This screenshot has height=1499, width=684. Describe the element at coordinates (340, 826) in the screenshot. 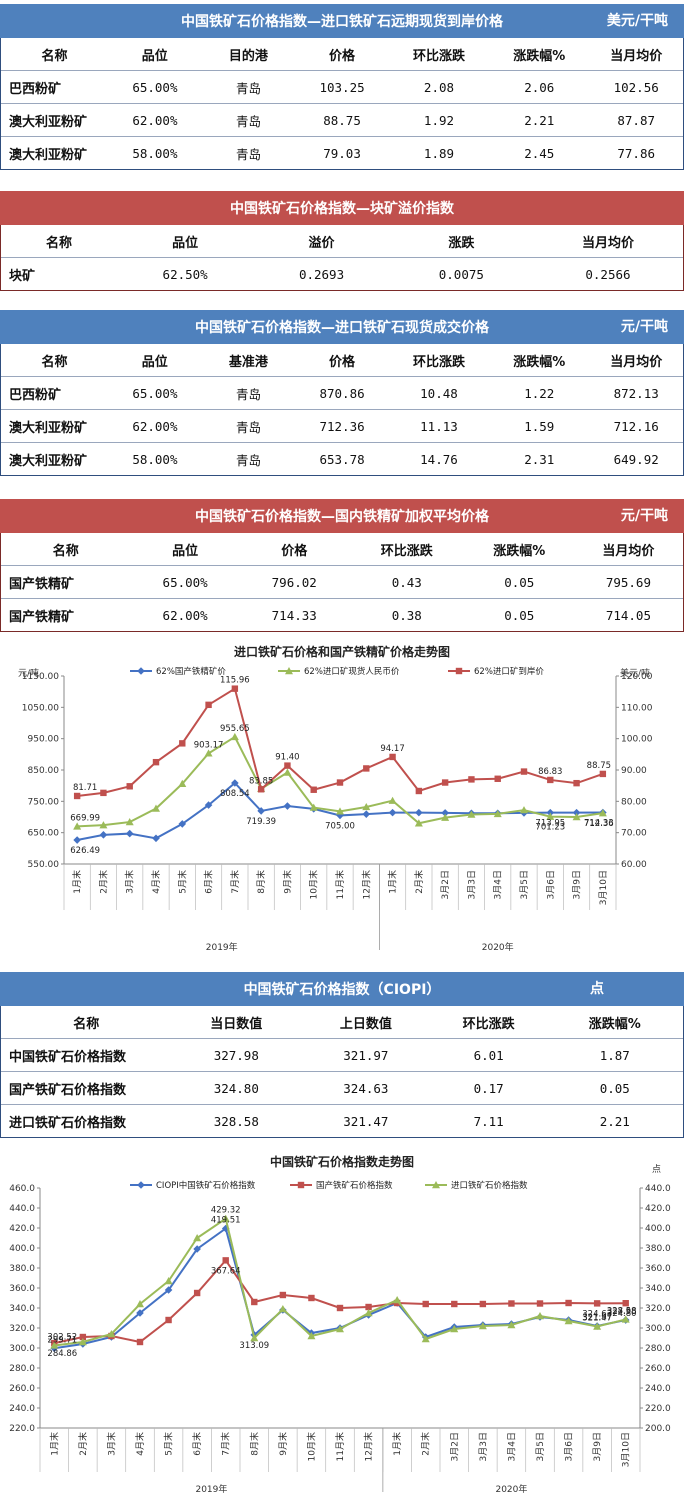

I see `data-label: 705.00` at that location.